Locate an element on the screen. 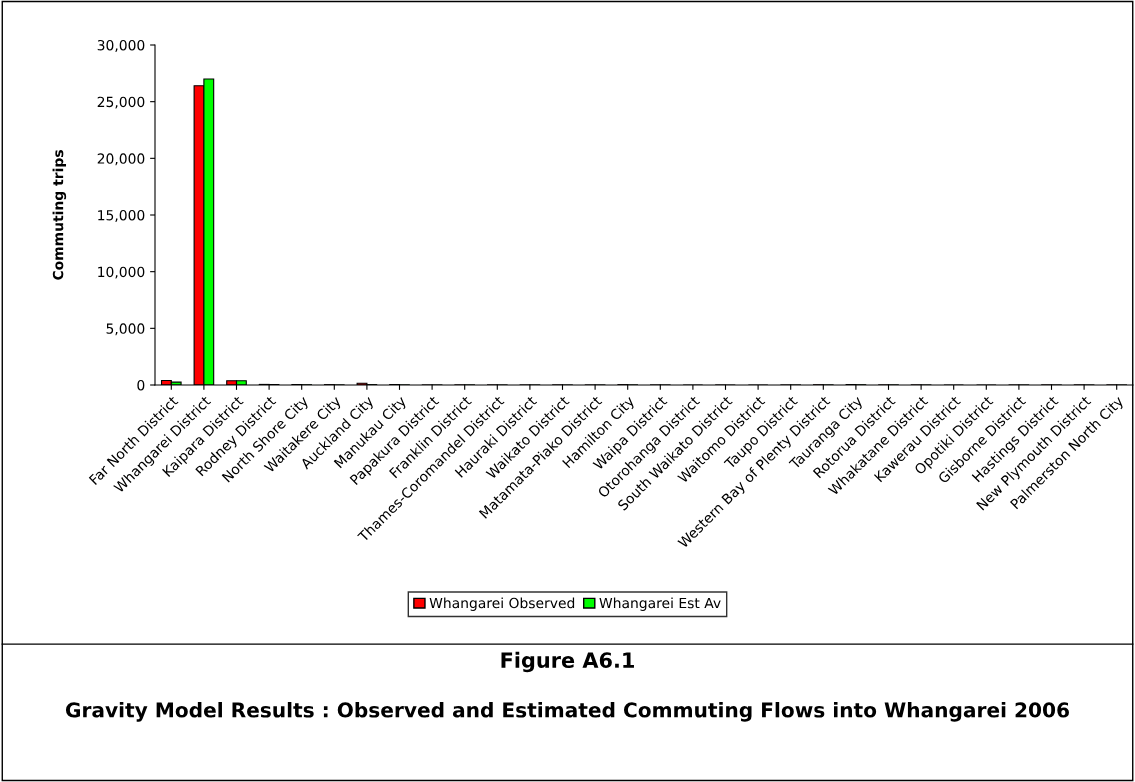 This screenshot has width=1135, height=782. legend-label: Whangarei Est Av is located at coordinates (660, 604).